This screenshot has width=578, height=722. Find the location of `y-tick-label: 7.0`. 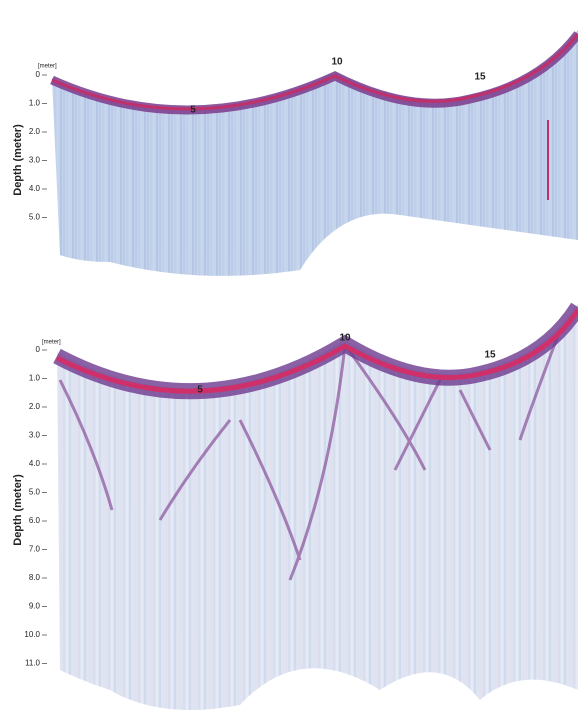

y-tick-label: 7.0 is located at coordinates (35, 549).